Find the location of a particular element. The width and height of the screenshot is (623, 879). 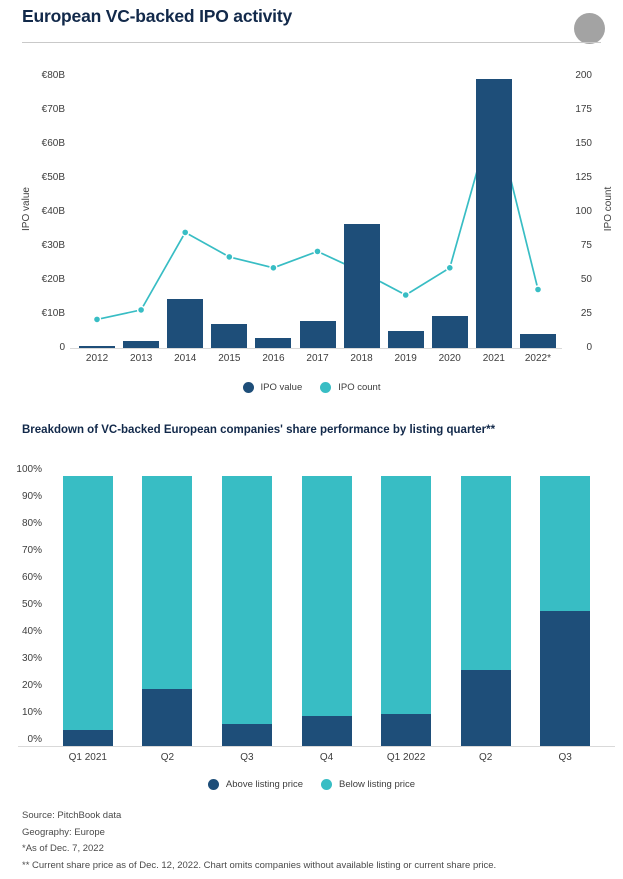

legend-label-below-listing: Below listing price is located at coordinates (377, 784).